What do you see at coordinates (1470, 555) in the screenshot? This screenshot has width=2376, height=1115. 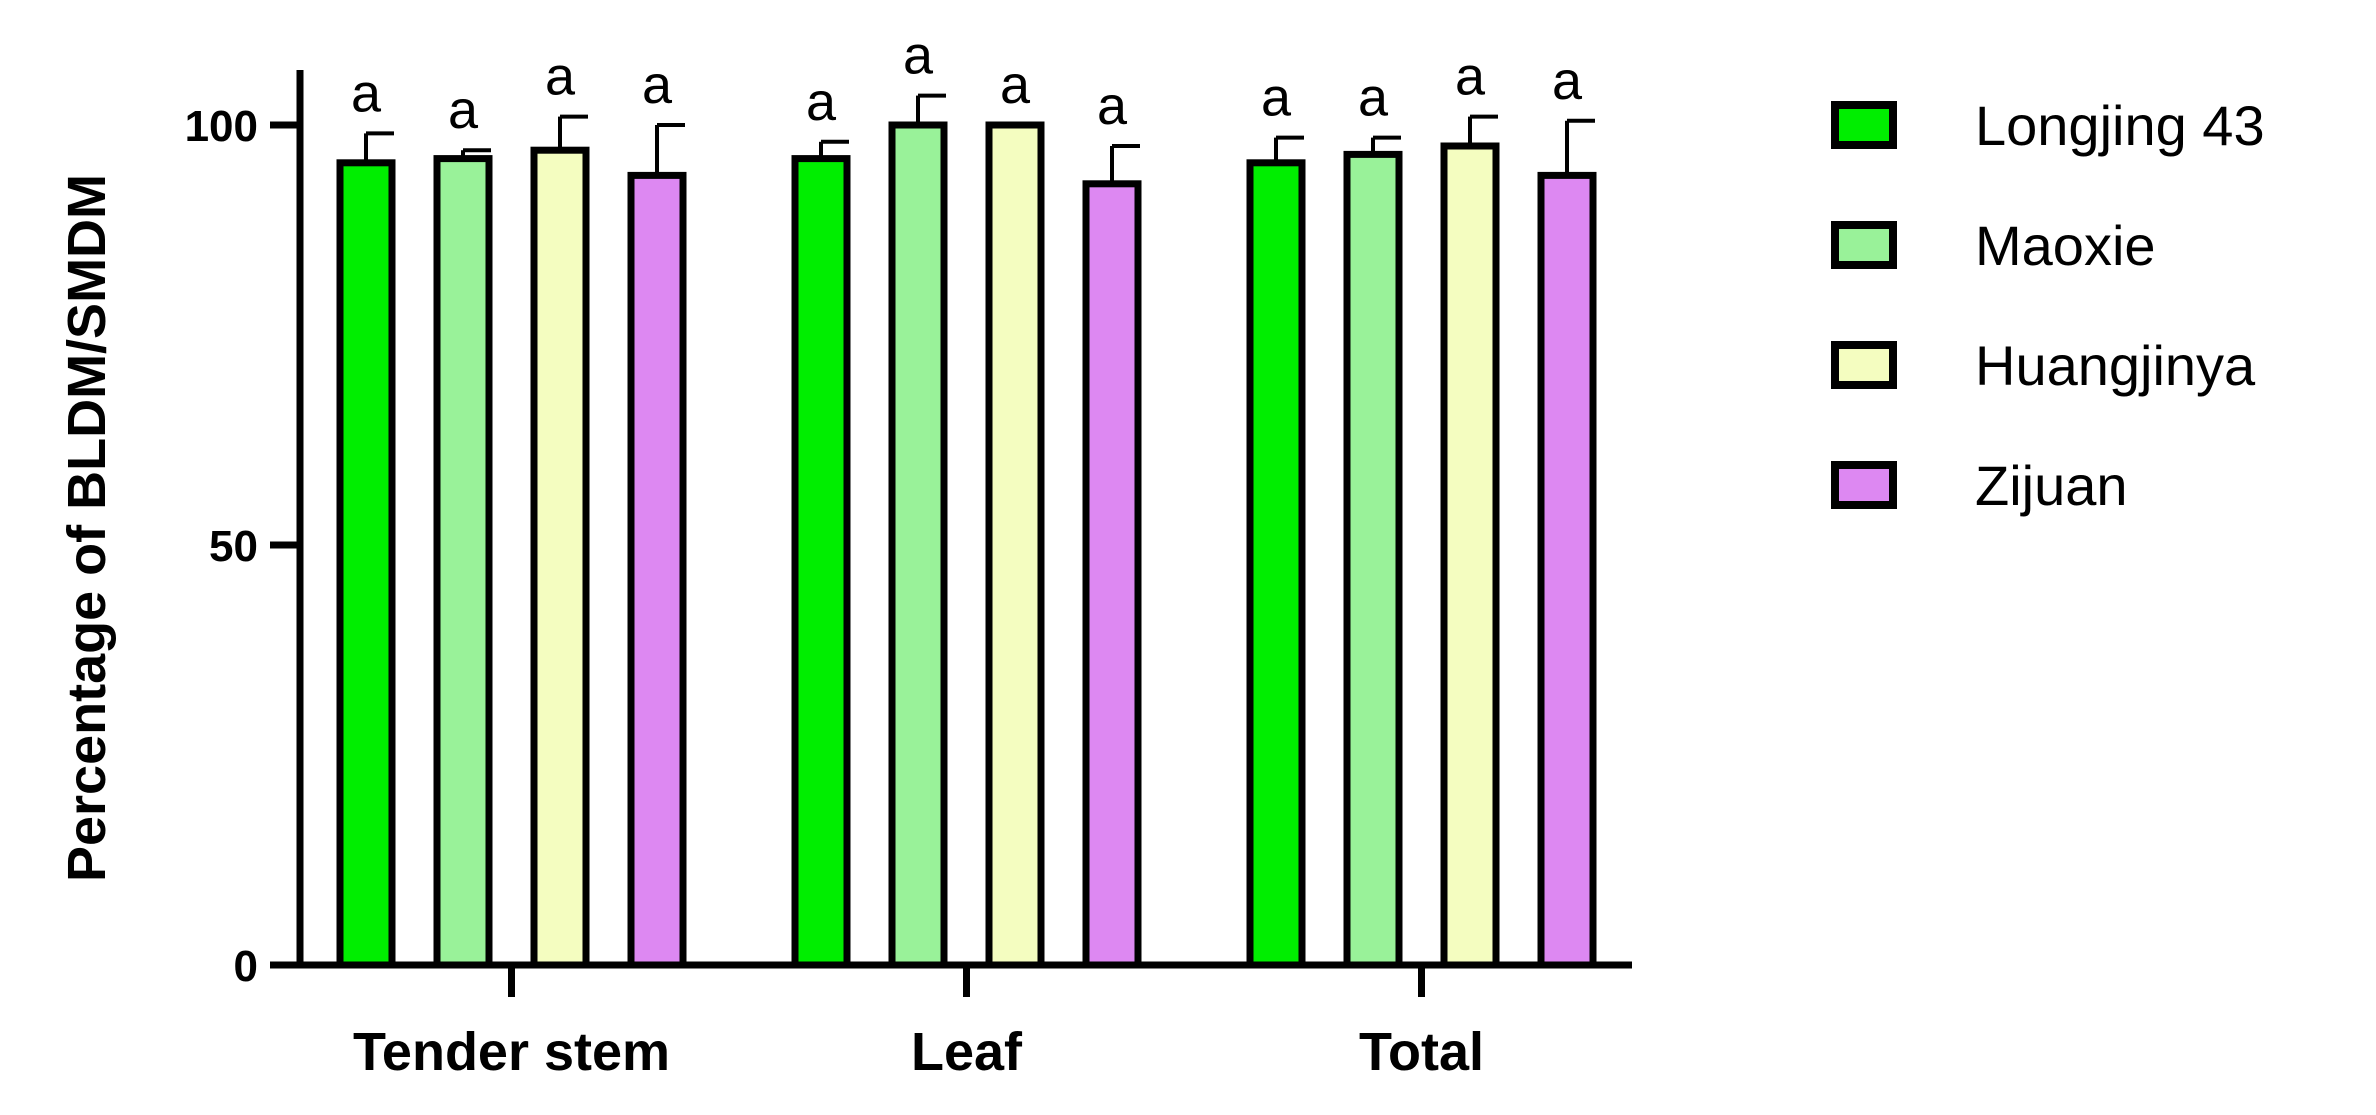 I see `bar-huangjinya-total` at bounding box center [1470, 555].